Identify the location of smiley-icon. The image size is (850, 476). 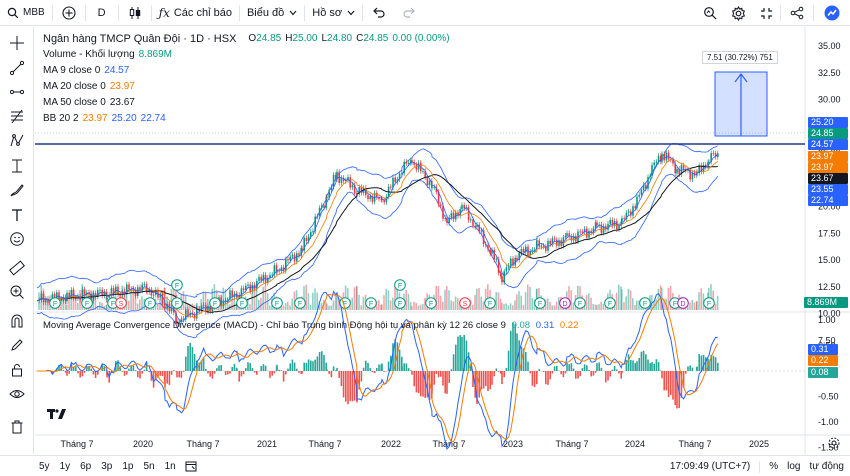
(17, 239).